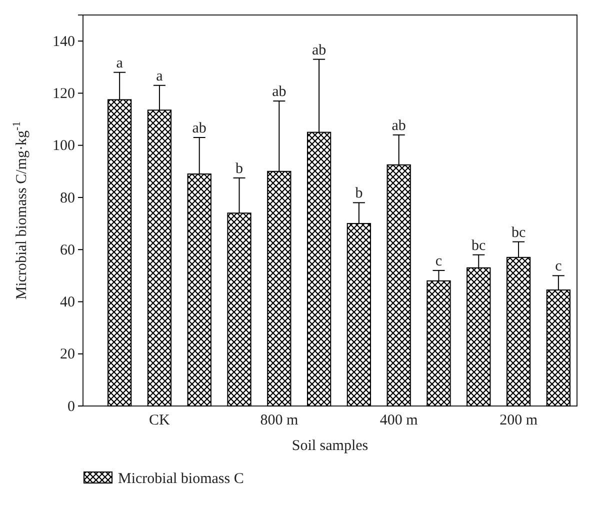  What do you see at coordinates (67, 302) in the screenshot?
I see `y-tick-label: 40` at bounding box center [67, 302].